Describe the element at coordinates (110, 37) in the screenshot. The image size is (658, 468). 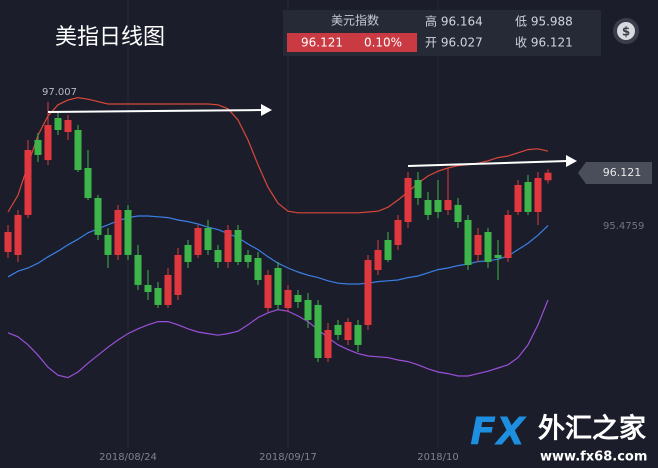
I see `chart-title: 美指日线图` at that location.